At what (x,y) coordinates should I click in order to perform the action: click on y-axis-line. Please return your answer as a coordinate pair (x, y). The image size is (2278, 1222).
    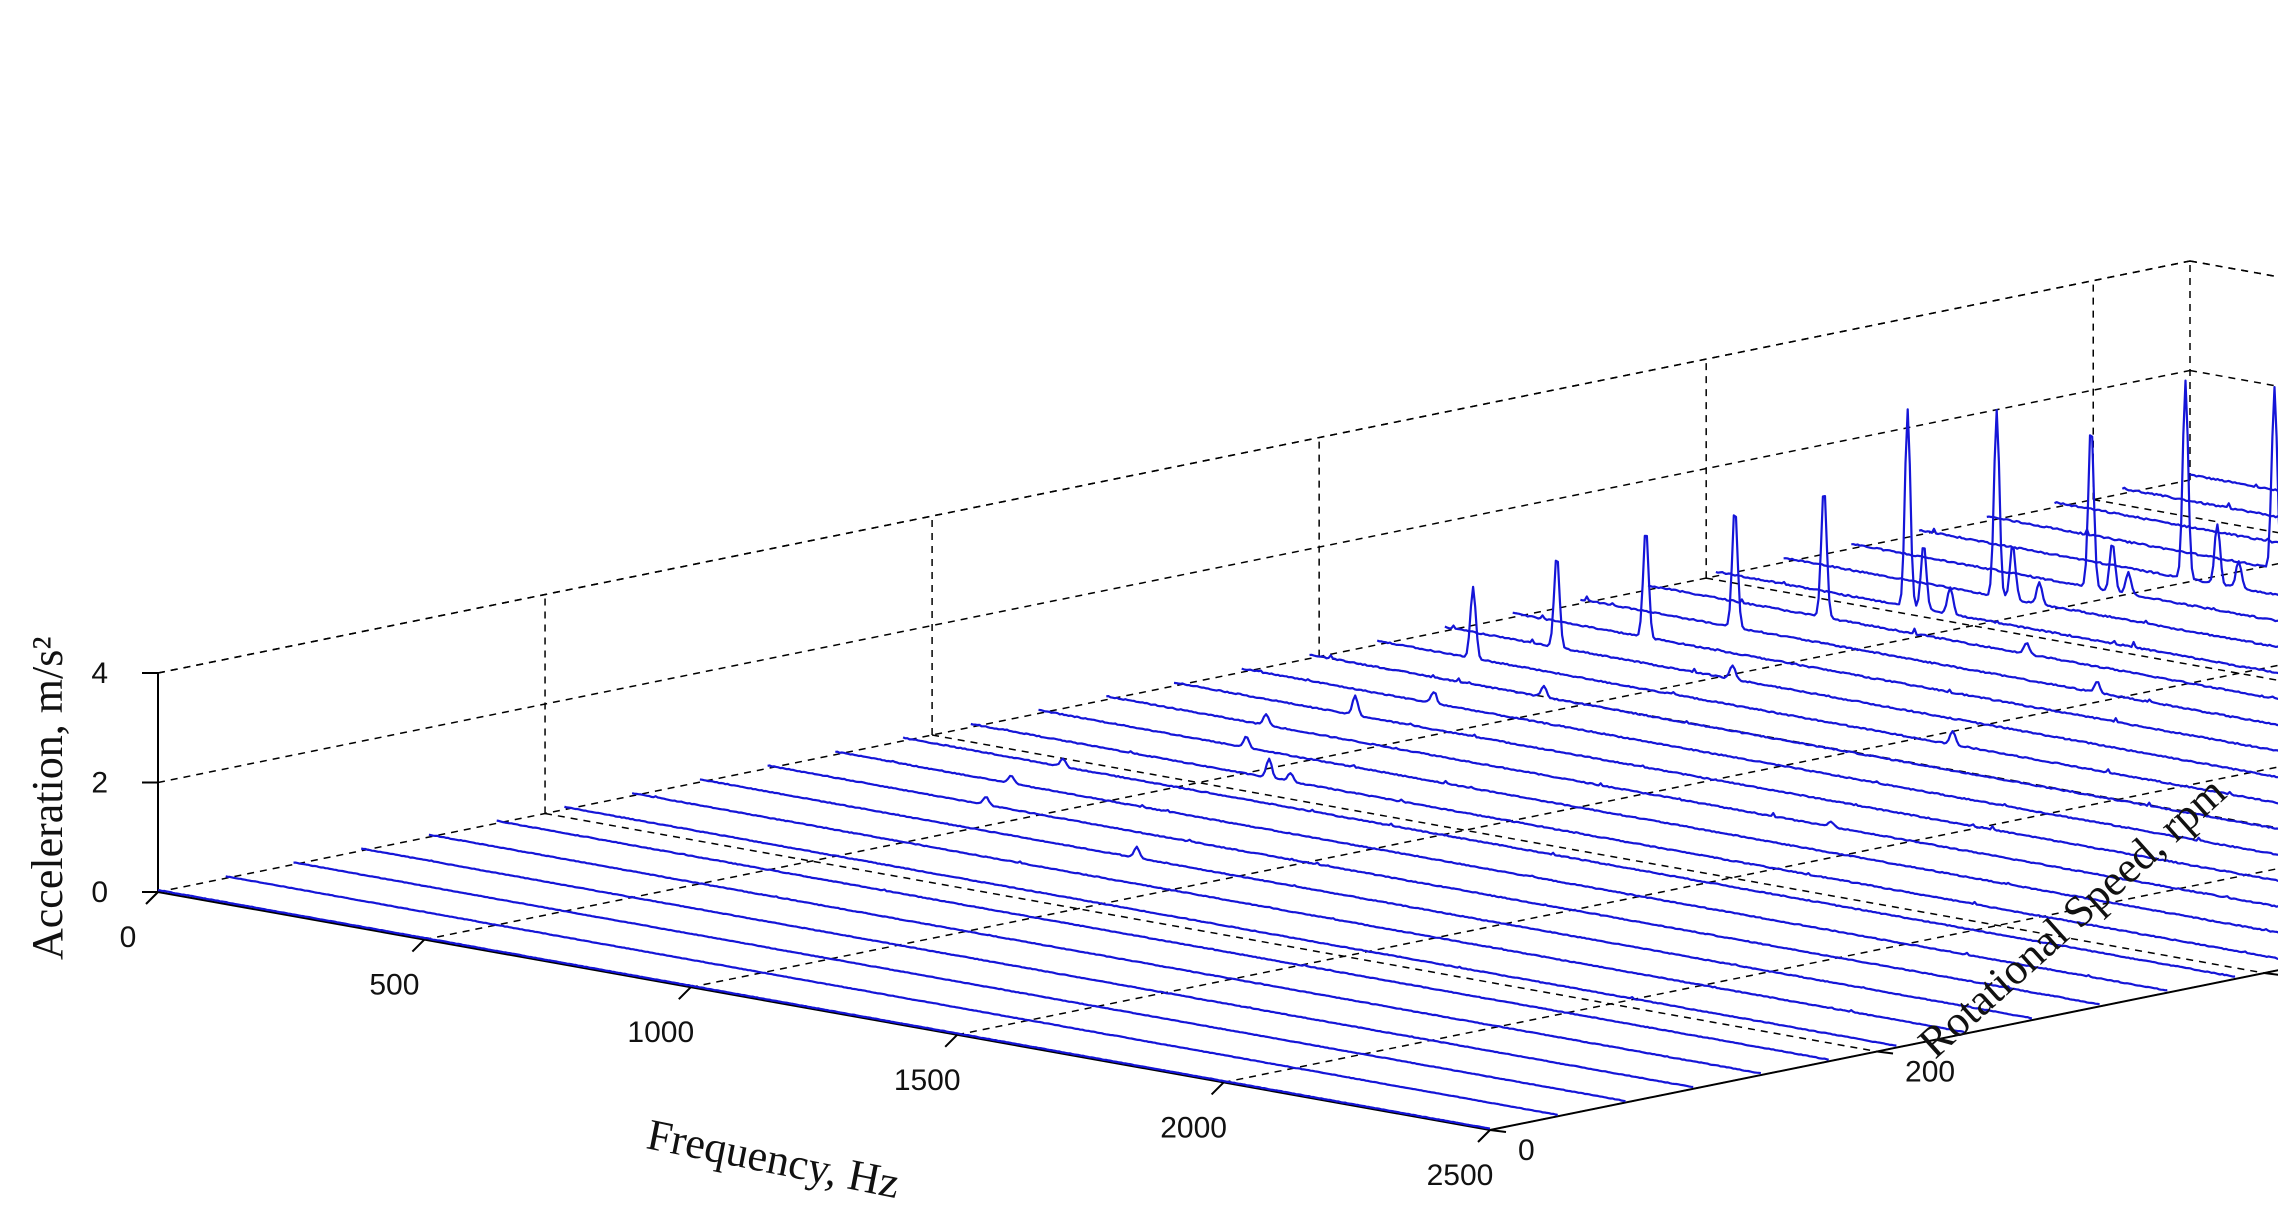
    Looking at the image, I should click on (1883, 1050).